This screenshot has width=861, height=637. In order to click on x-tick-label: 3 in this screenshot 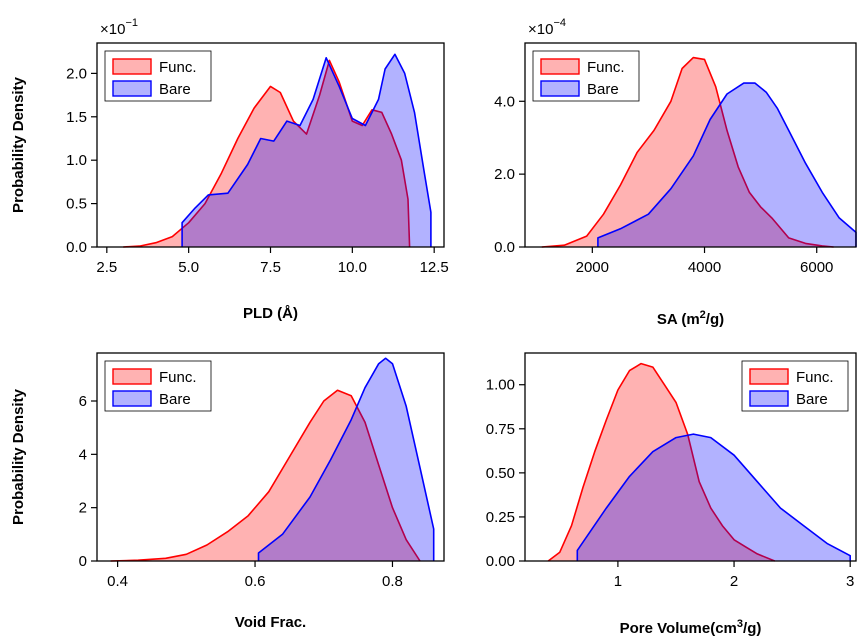, I will do `click(850, 581)`.